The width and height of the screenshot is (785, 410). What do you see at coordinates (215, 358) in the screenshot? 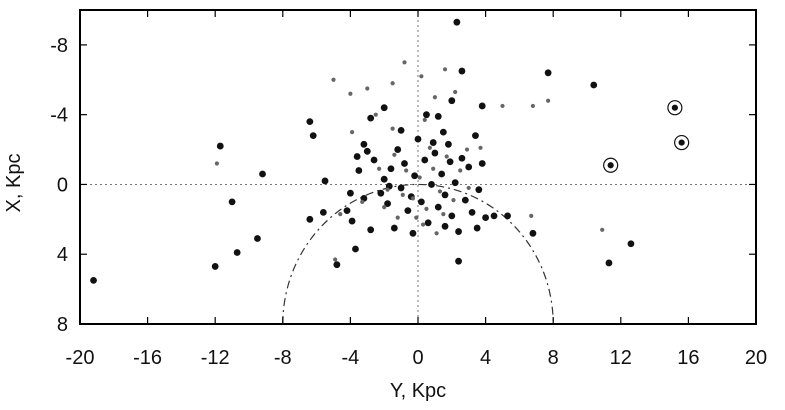
I see `x-tick-label: -12` at bounding box center [215, 358].